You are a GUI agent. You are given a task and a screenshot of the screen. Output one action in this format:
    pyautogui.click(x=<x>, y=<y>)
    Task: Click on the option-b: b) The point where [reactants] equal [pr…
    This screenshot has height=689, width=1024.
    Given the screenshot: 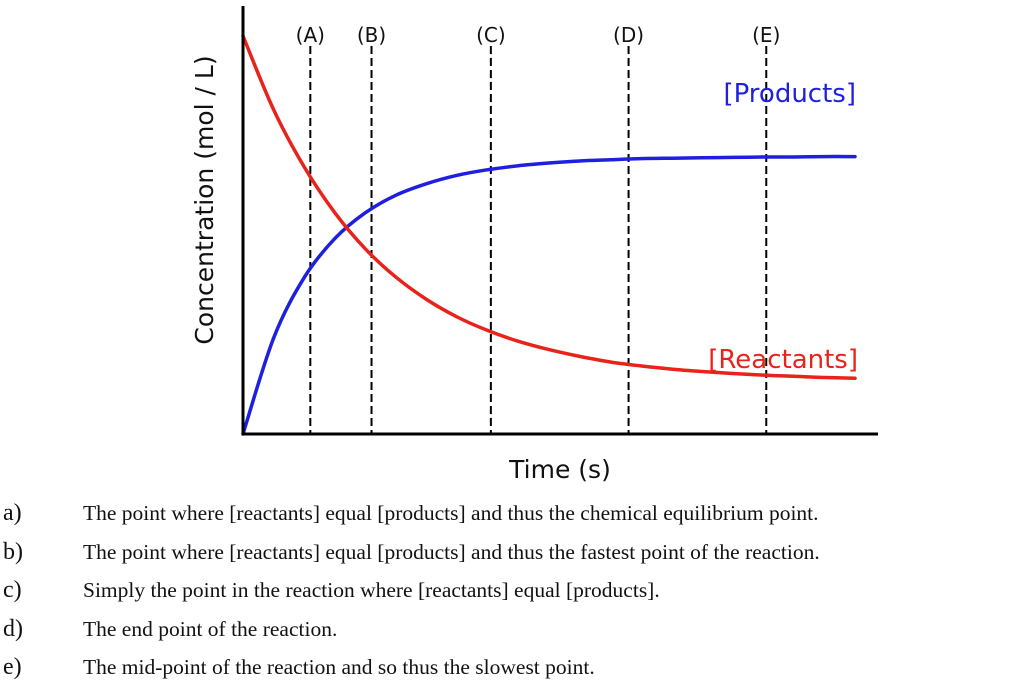 What is the action you would take?
    pyautogui.click(x=512, y=552)
    